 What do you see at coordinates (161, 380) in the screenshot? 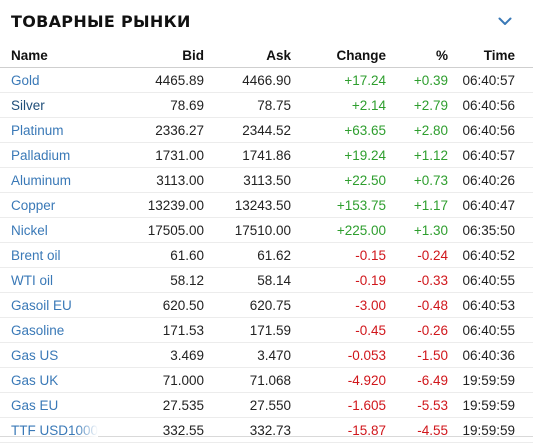
I see `bid-value: 71.000` at bounding box center [161, 380].